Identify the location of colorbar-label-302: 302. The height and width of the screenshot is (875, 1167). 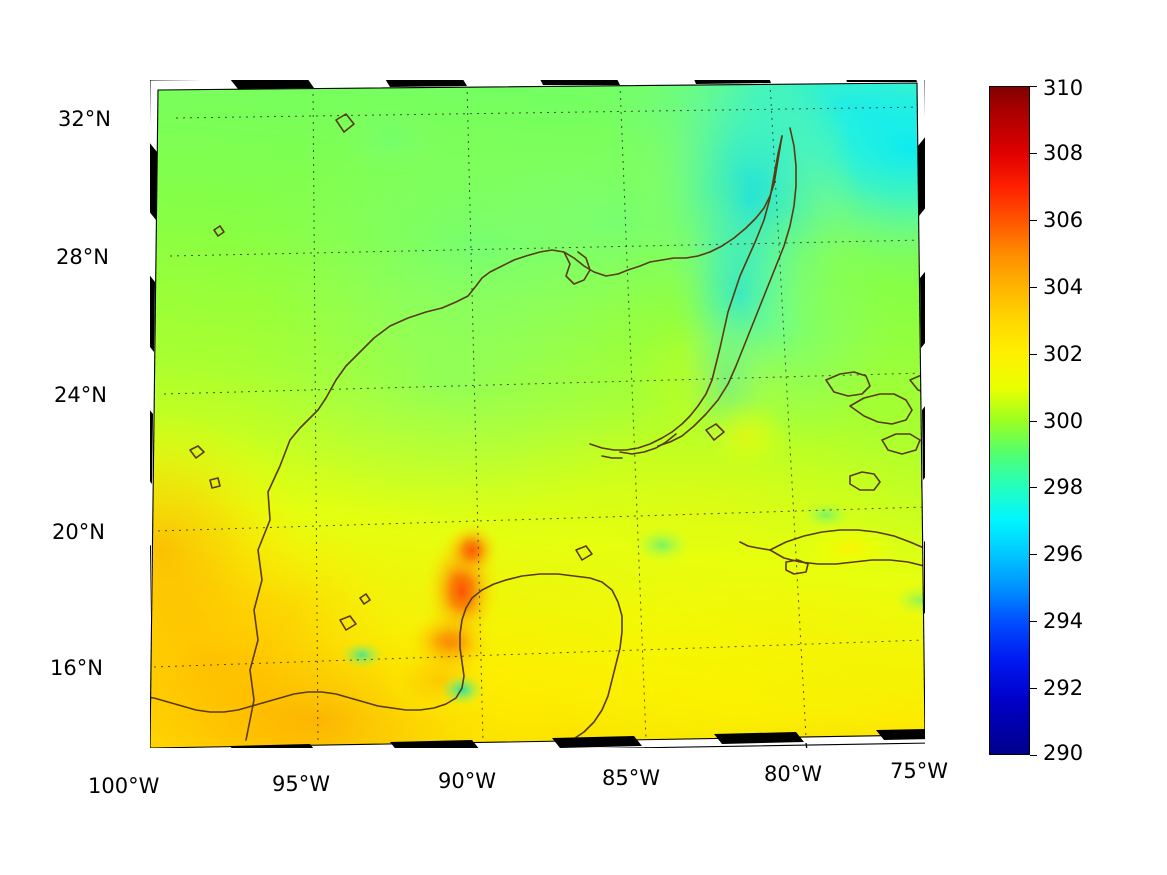
(1063, 353).